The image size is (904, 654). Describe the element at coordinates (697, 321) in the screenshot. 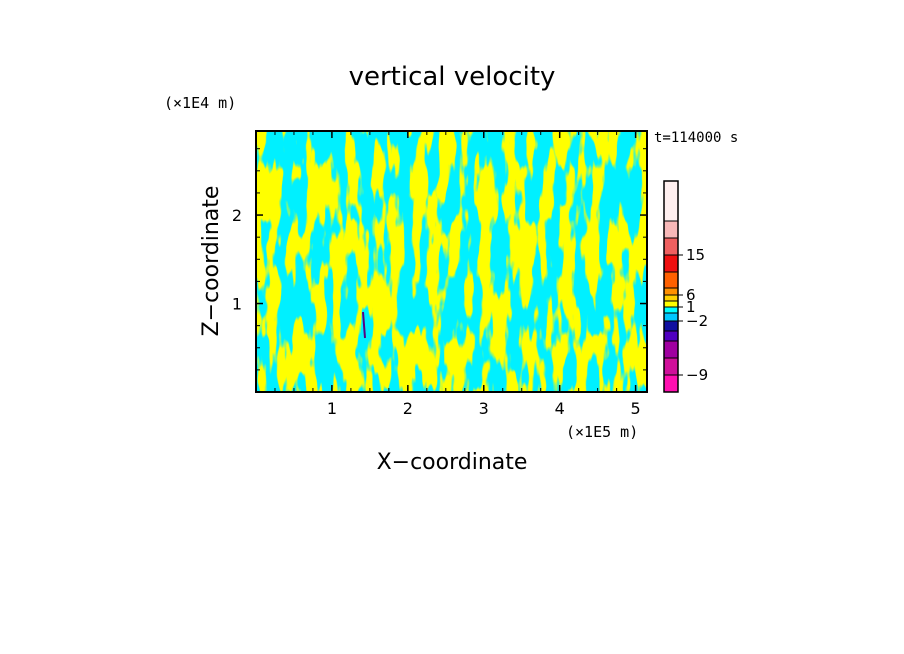

I see `colorbar-label-1: −2` at that location.